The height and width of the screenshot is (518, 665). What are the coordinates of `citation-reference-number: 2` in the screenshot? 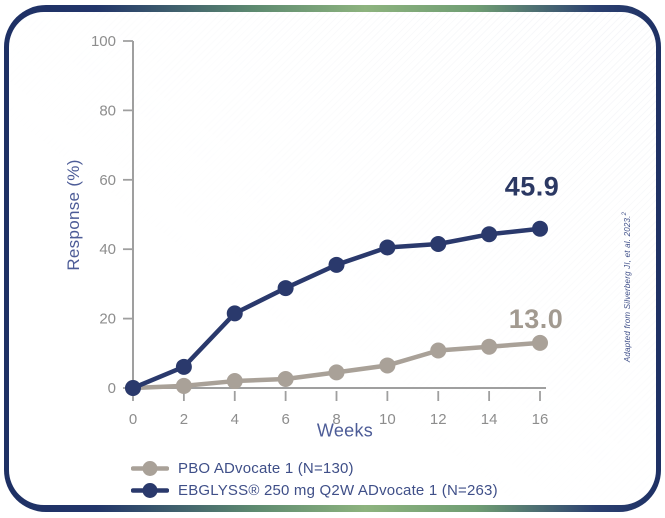 It's located at (625, 213).